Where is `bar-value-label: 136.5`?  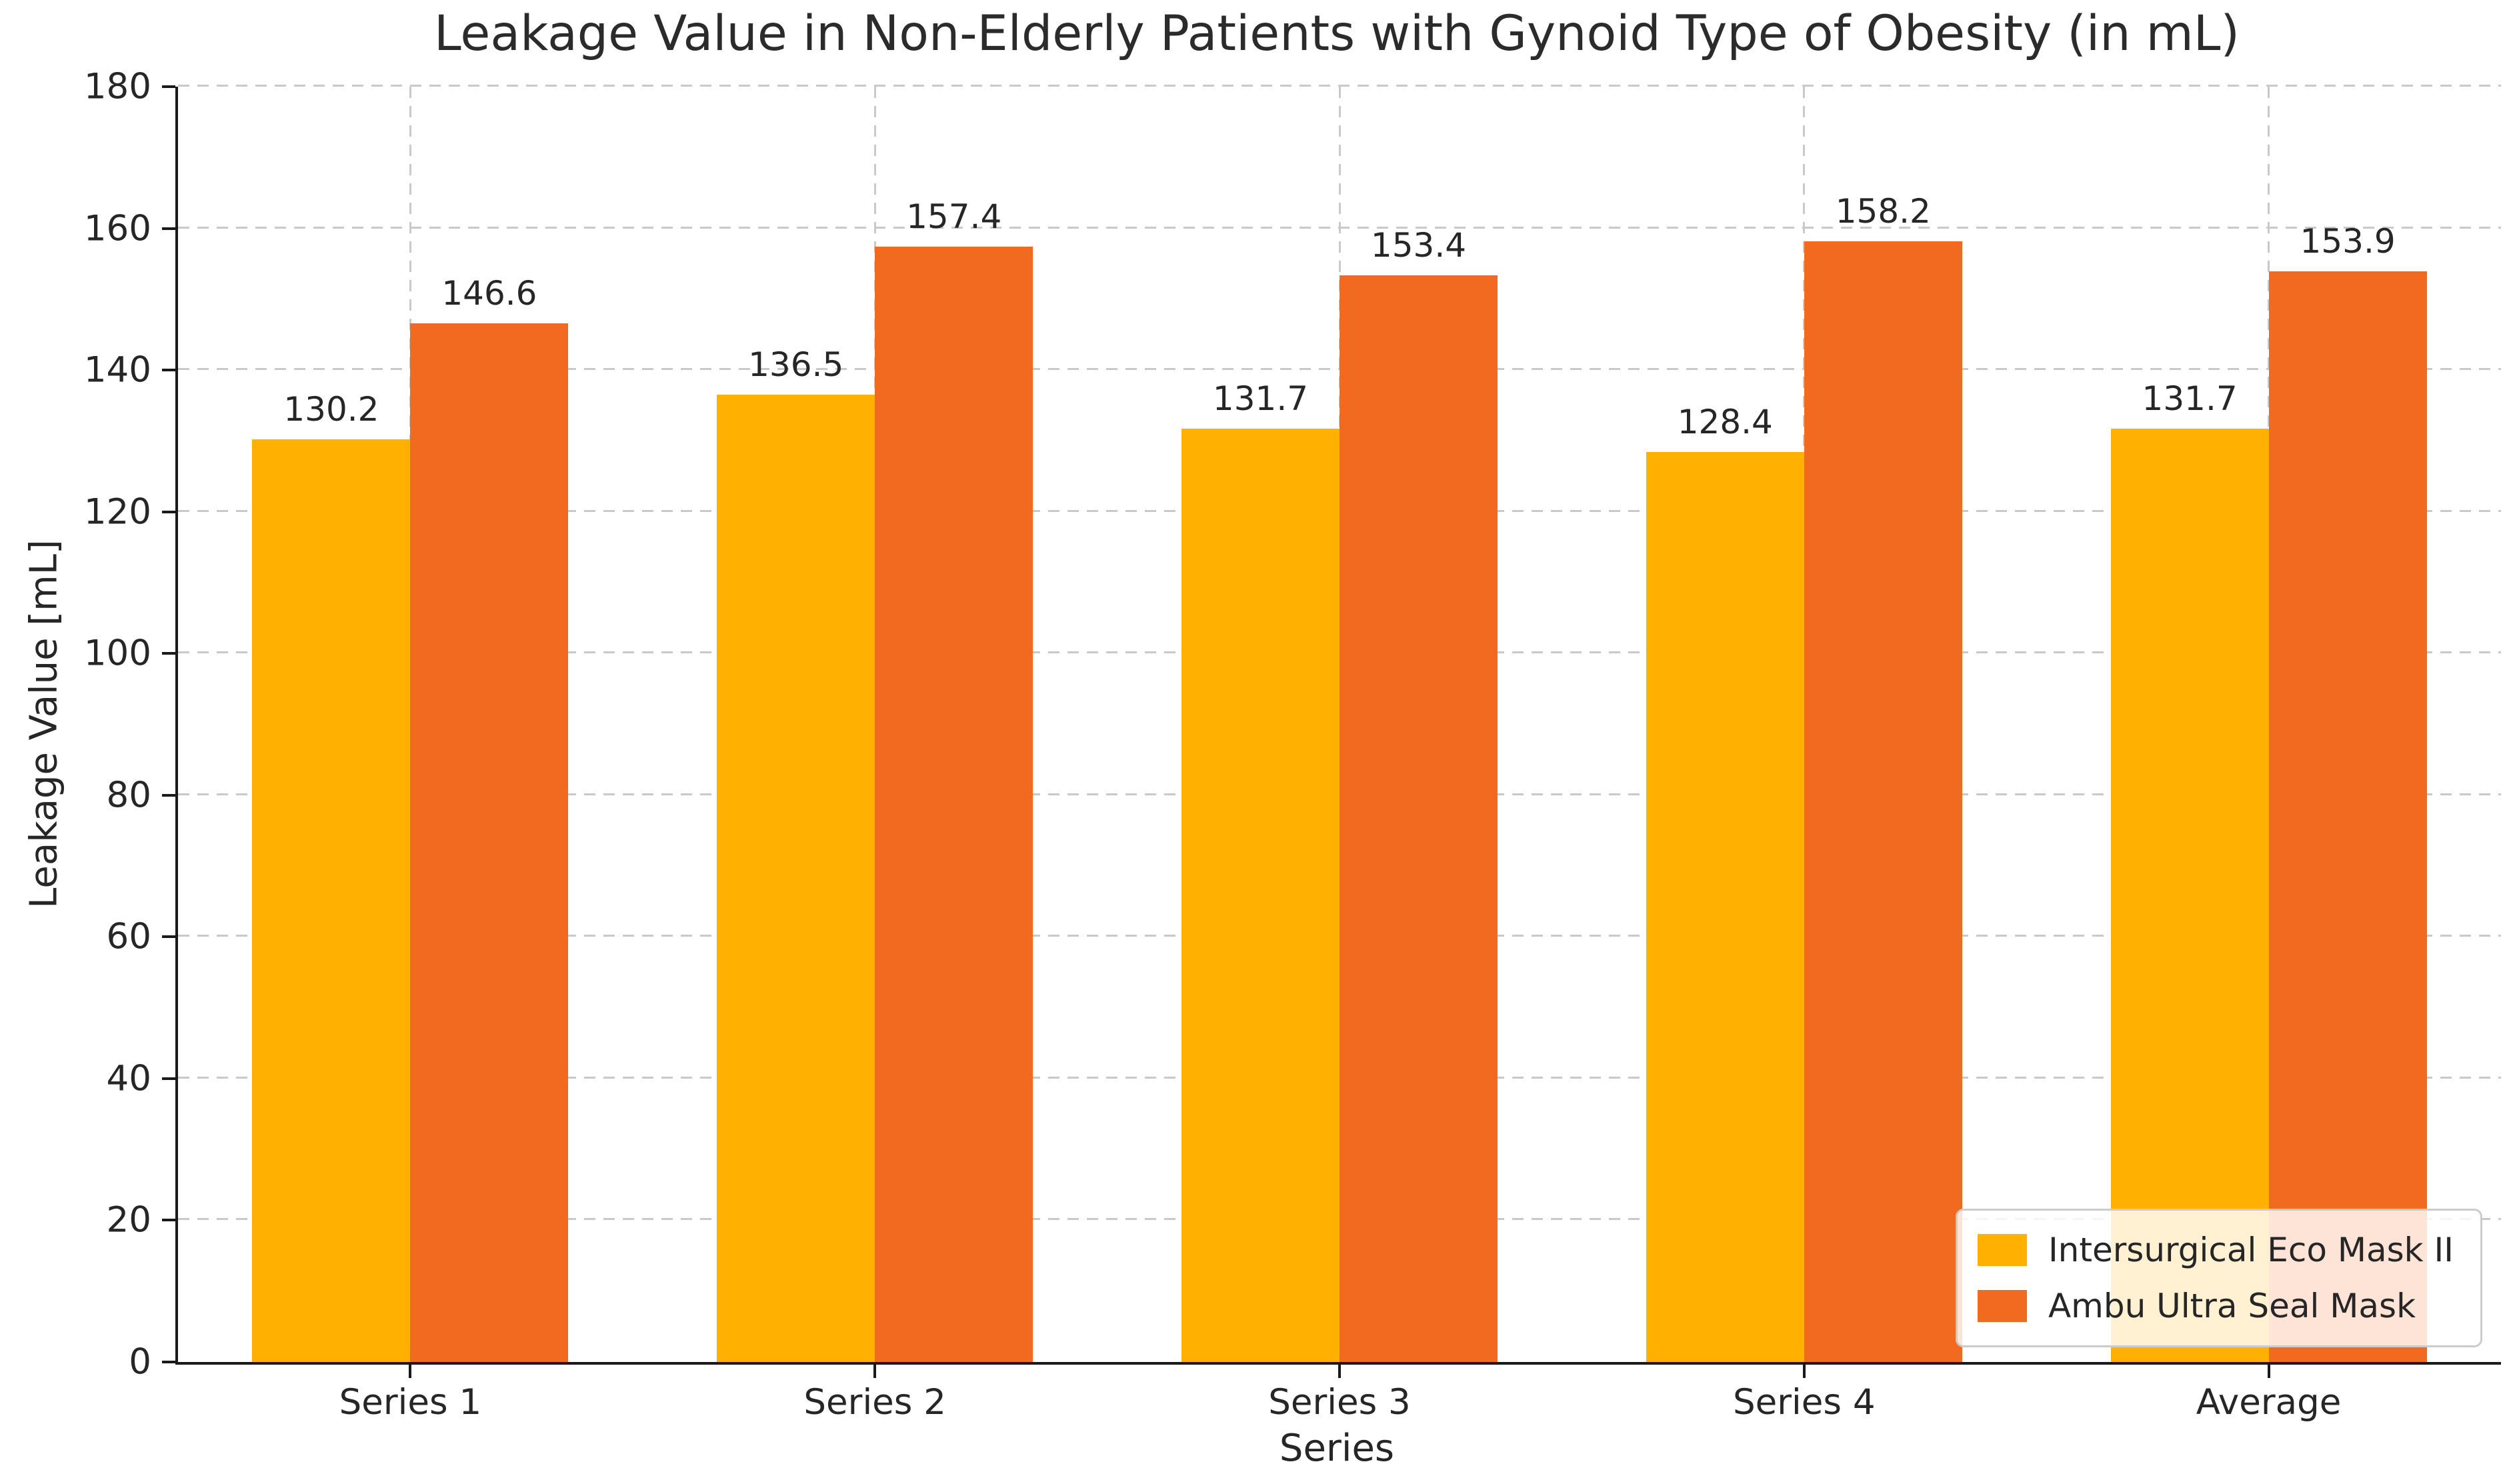 bar-value-label: 136.5 is located at coordinates (796, 365).